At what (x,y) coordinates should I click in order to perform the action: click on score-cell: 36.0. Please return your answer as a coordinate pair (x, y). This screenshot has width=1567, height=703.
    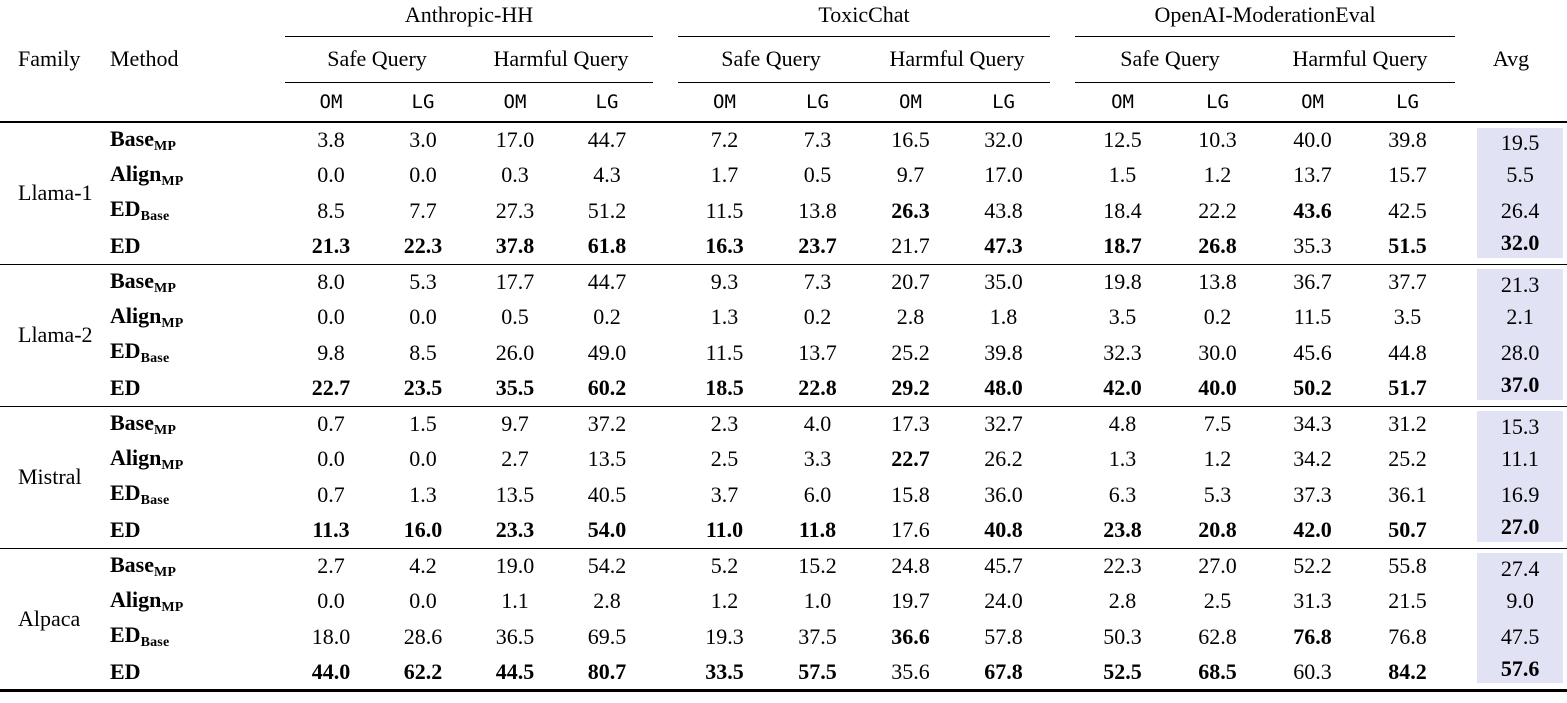
    Looking at the image, I should click on (1003, 494).